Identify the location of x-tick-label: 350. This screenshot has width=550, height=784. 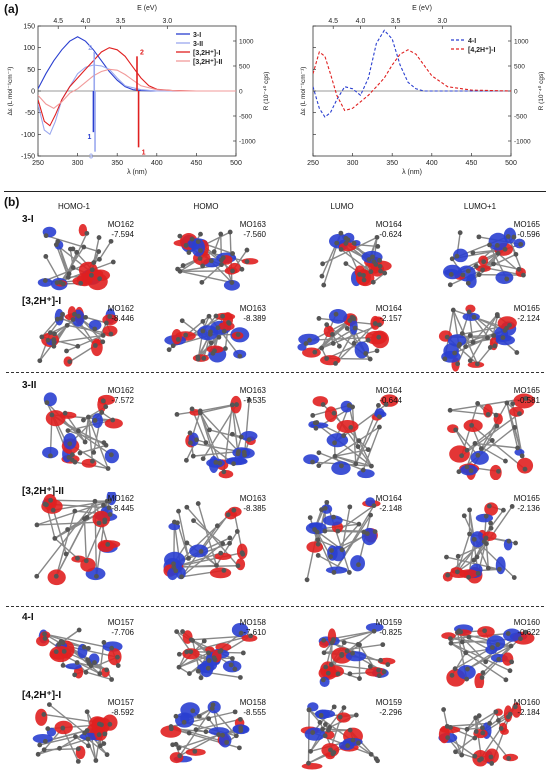
(392, 163).